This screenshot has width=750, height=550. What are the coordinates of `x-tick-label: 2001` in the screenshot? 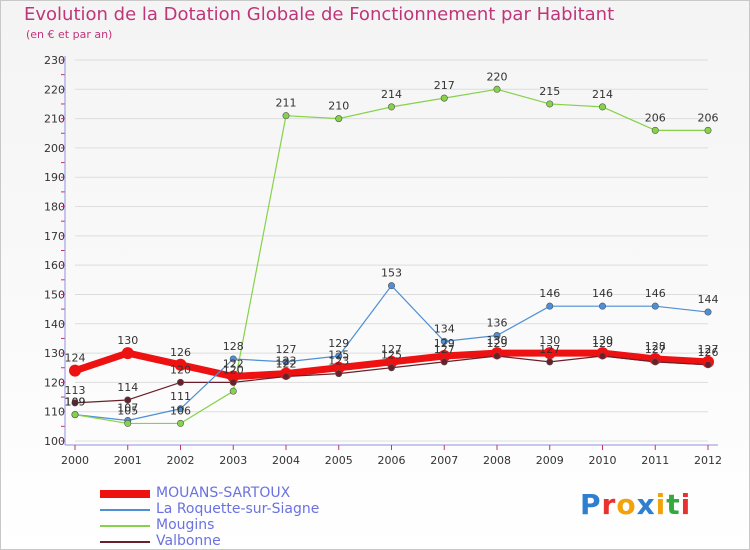 It's located at (128, 460).